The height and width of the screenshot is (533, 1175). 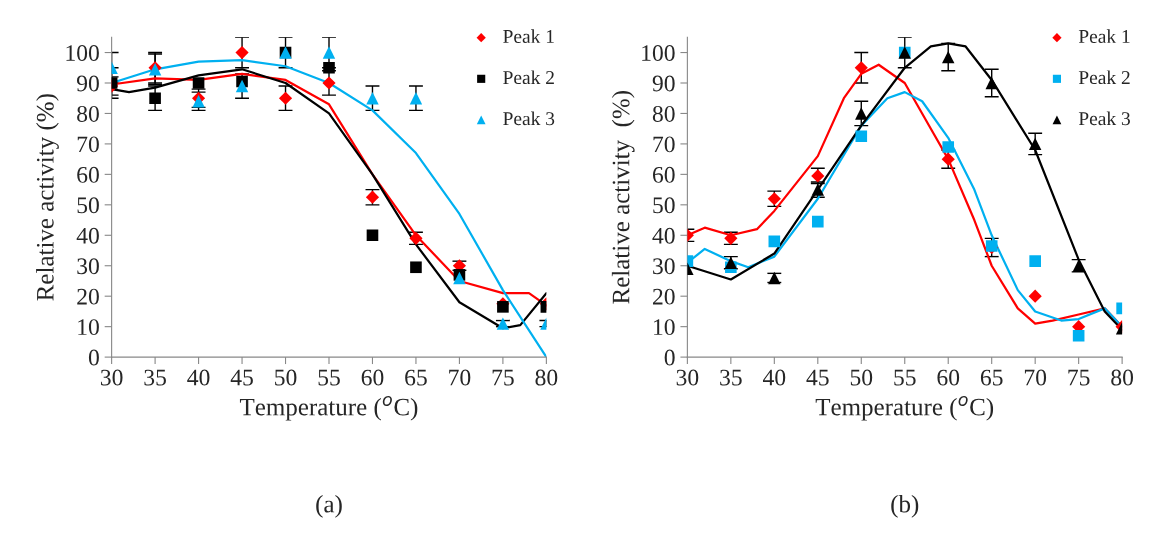 I want to click on text: (b), so click(x=905, y=506).